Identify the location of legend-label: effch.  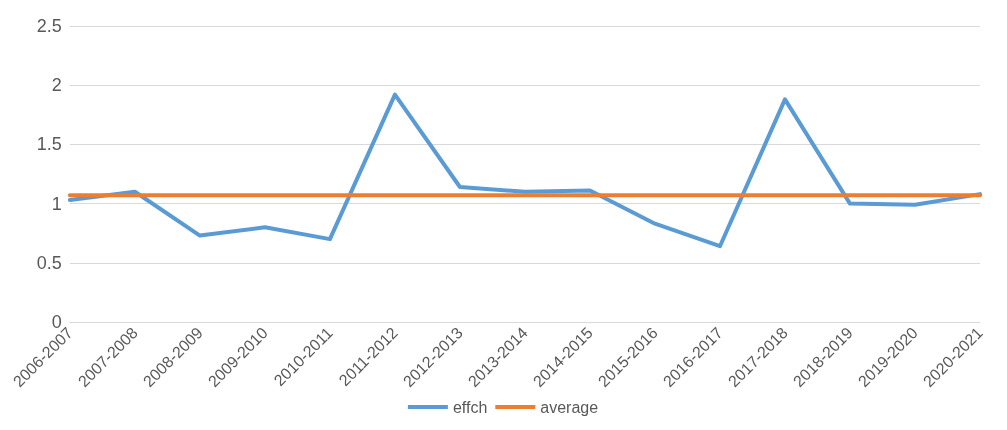
(470, 407).